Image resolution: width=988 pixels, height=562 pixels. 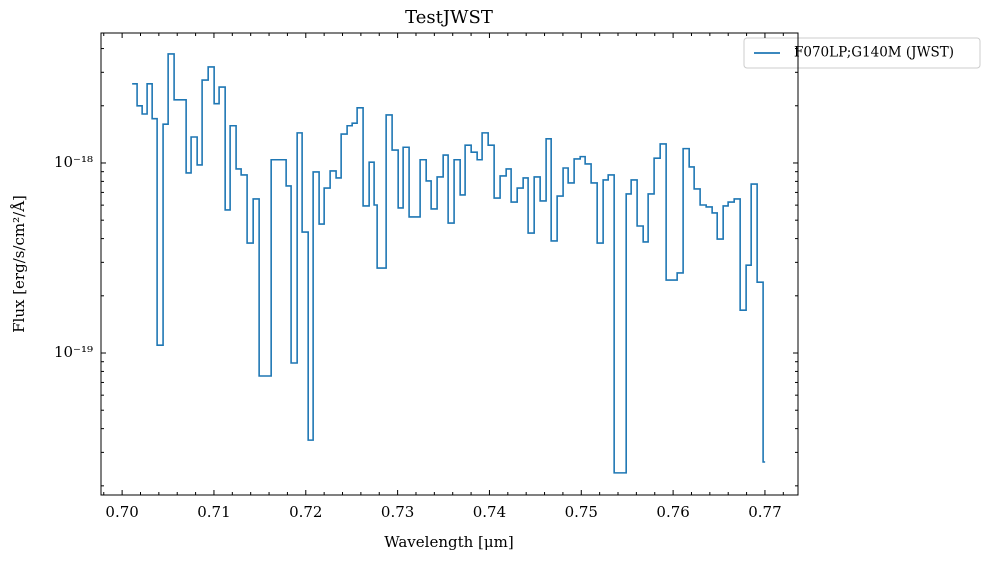 What do you see at coordinates (581, 512) in the screenshot?
I see `x-tick-label: 0.75` at bounding box center [581, 512].